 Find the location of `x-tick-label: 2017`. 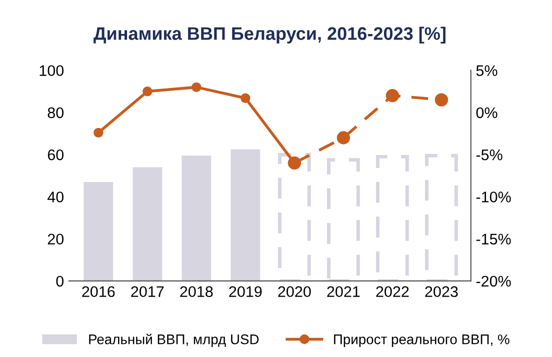

x-tick-label: 2017 is located at coordinates (147, 292).